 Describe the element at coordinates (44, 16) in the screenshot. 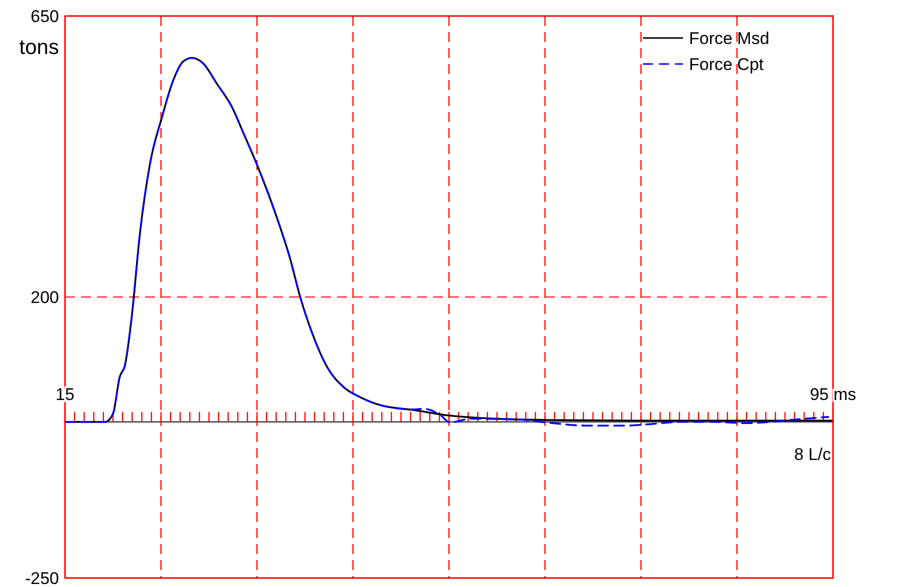

I see `y-tick-label: 650` at that location.